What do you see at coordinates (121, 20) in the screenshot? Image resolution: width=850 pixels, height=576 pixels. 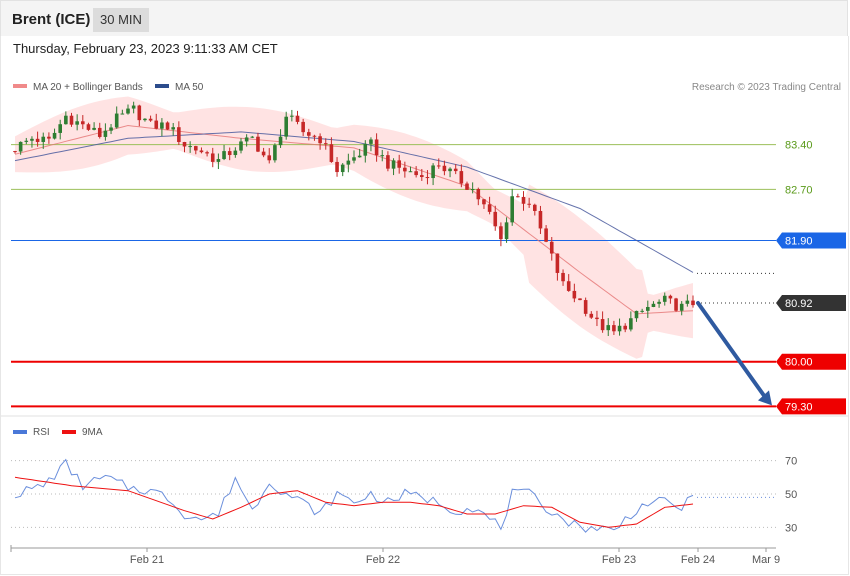 I see `interval-badge: 30 MIN` at bounding box center [121, 20].